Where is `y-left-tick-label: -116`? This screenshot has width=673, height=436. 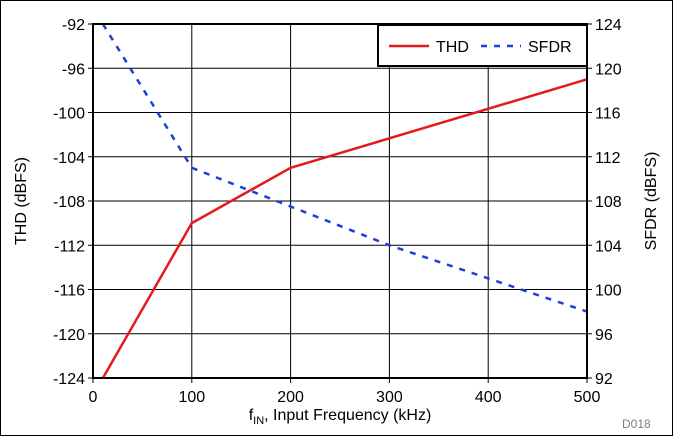
y-left-tick-label: -116 is located at coordinates (69, 291).